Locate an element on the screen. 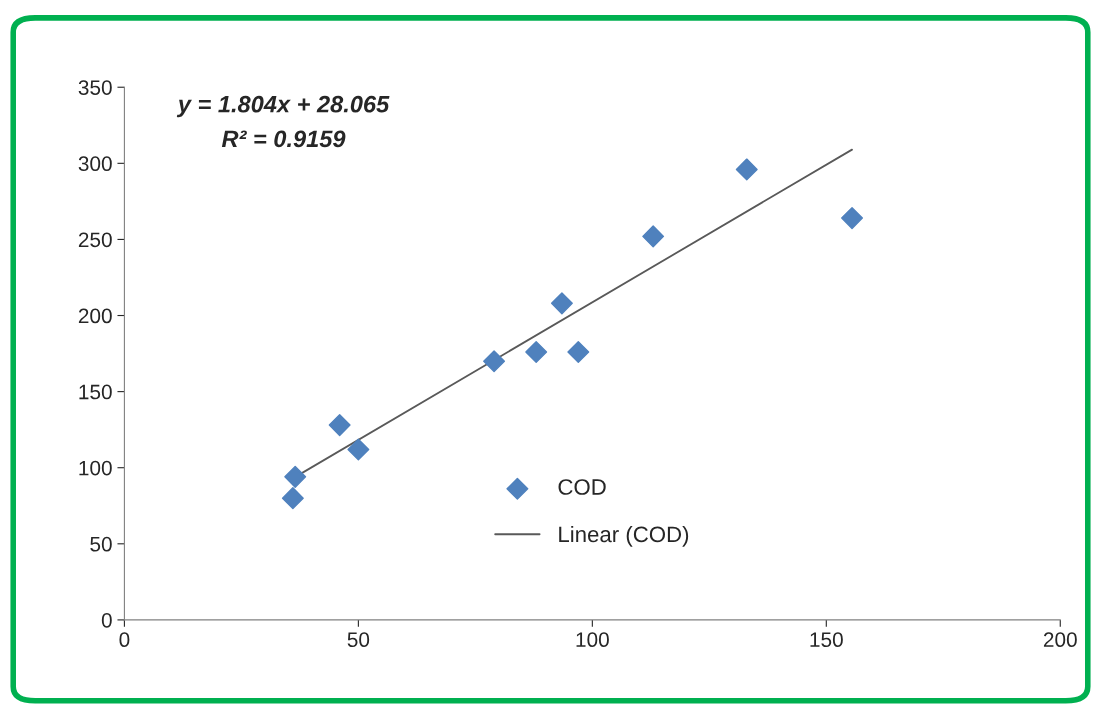 This screenshot has height=715, width=1101. y-tick-label: 200 is located at coordinates (95, 316).